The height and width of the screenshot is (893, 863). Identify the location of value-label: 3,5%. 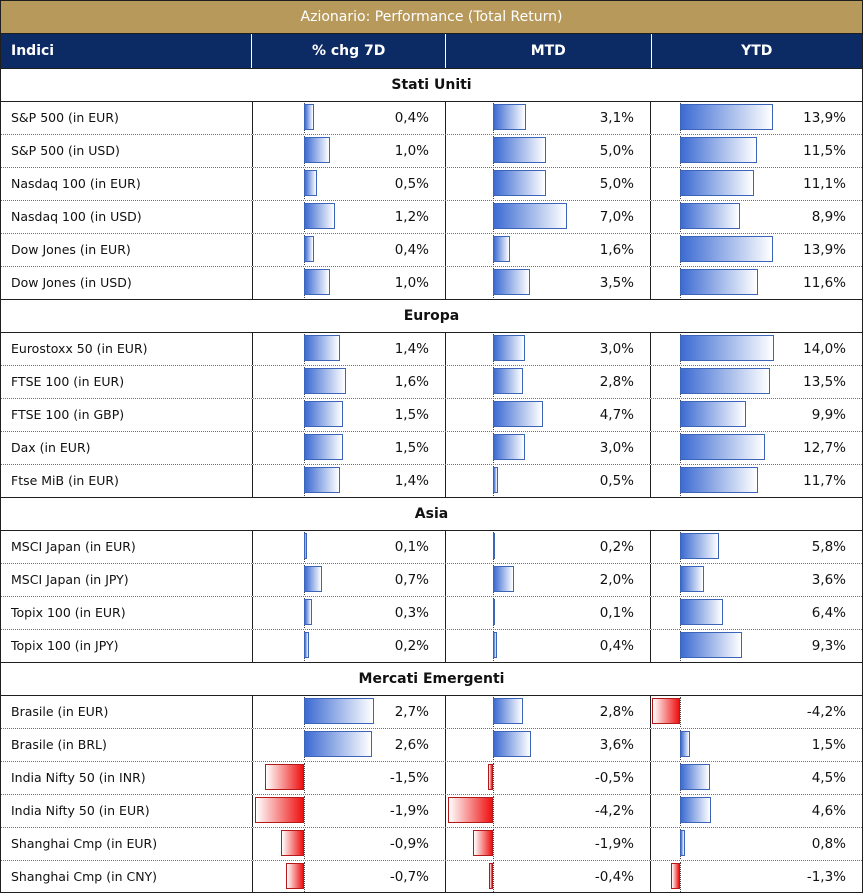
(616, 283).